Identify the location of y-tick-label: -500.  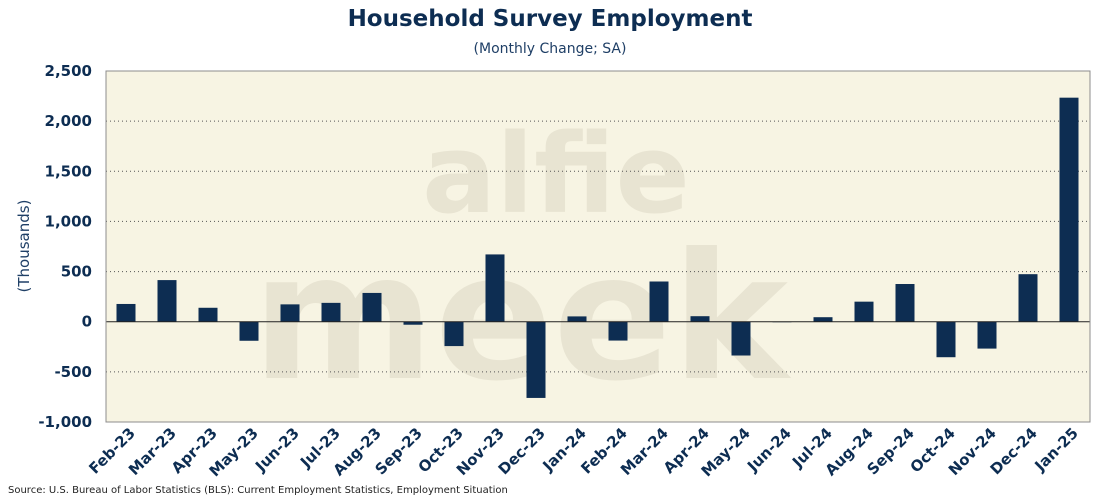
(73, 372).